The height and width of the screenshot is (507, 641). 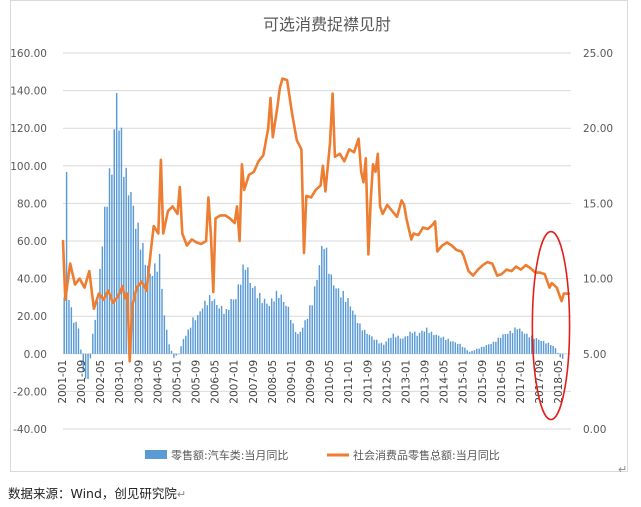 I want to click on source-text: 数据来源：Wind，创见研究院, so click(x=92, y=493).